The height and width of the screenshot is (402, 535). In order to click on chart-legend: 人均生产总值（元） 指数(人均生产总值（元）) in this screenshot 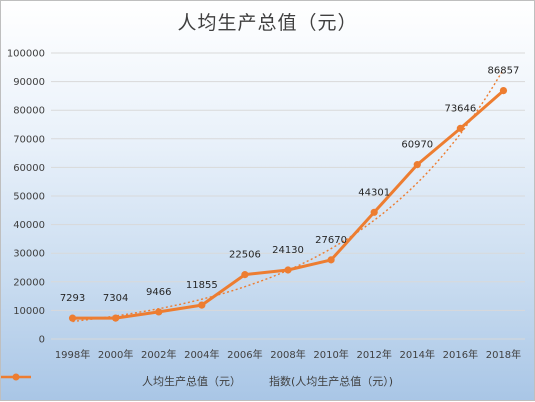, I will do `click(267, 381)`.